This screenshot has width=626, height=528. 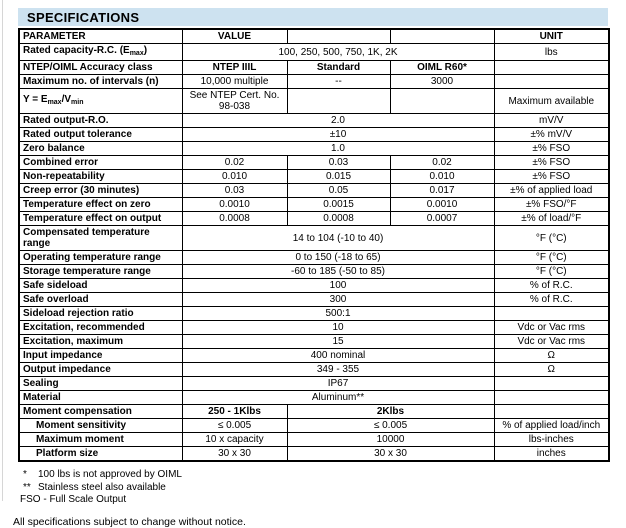 I want to click on unit-cell: ±% of load/°F, so click(x=551, y=218).